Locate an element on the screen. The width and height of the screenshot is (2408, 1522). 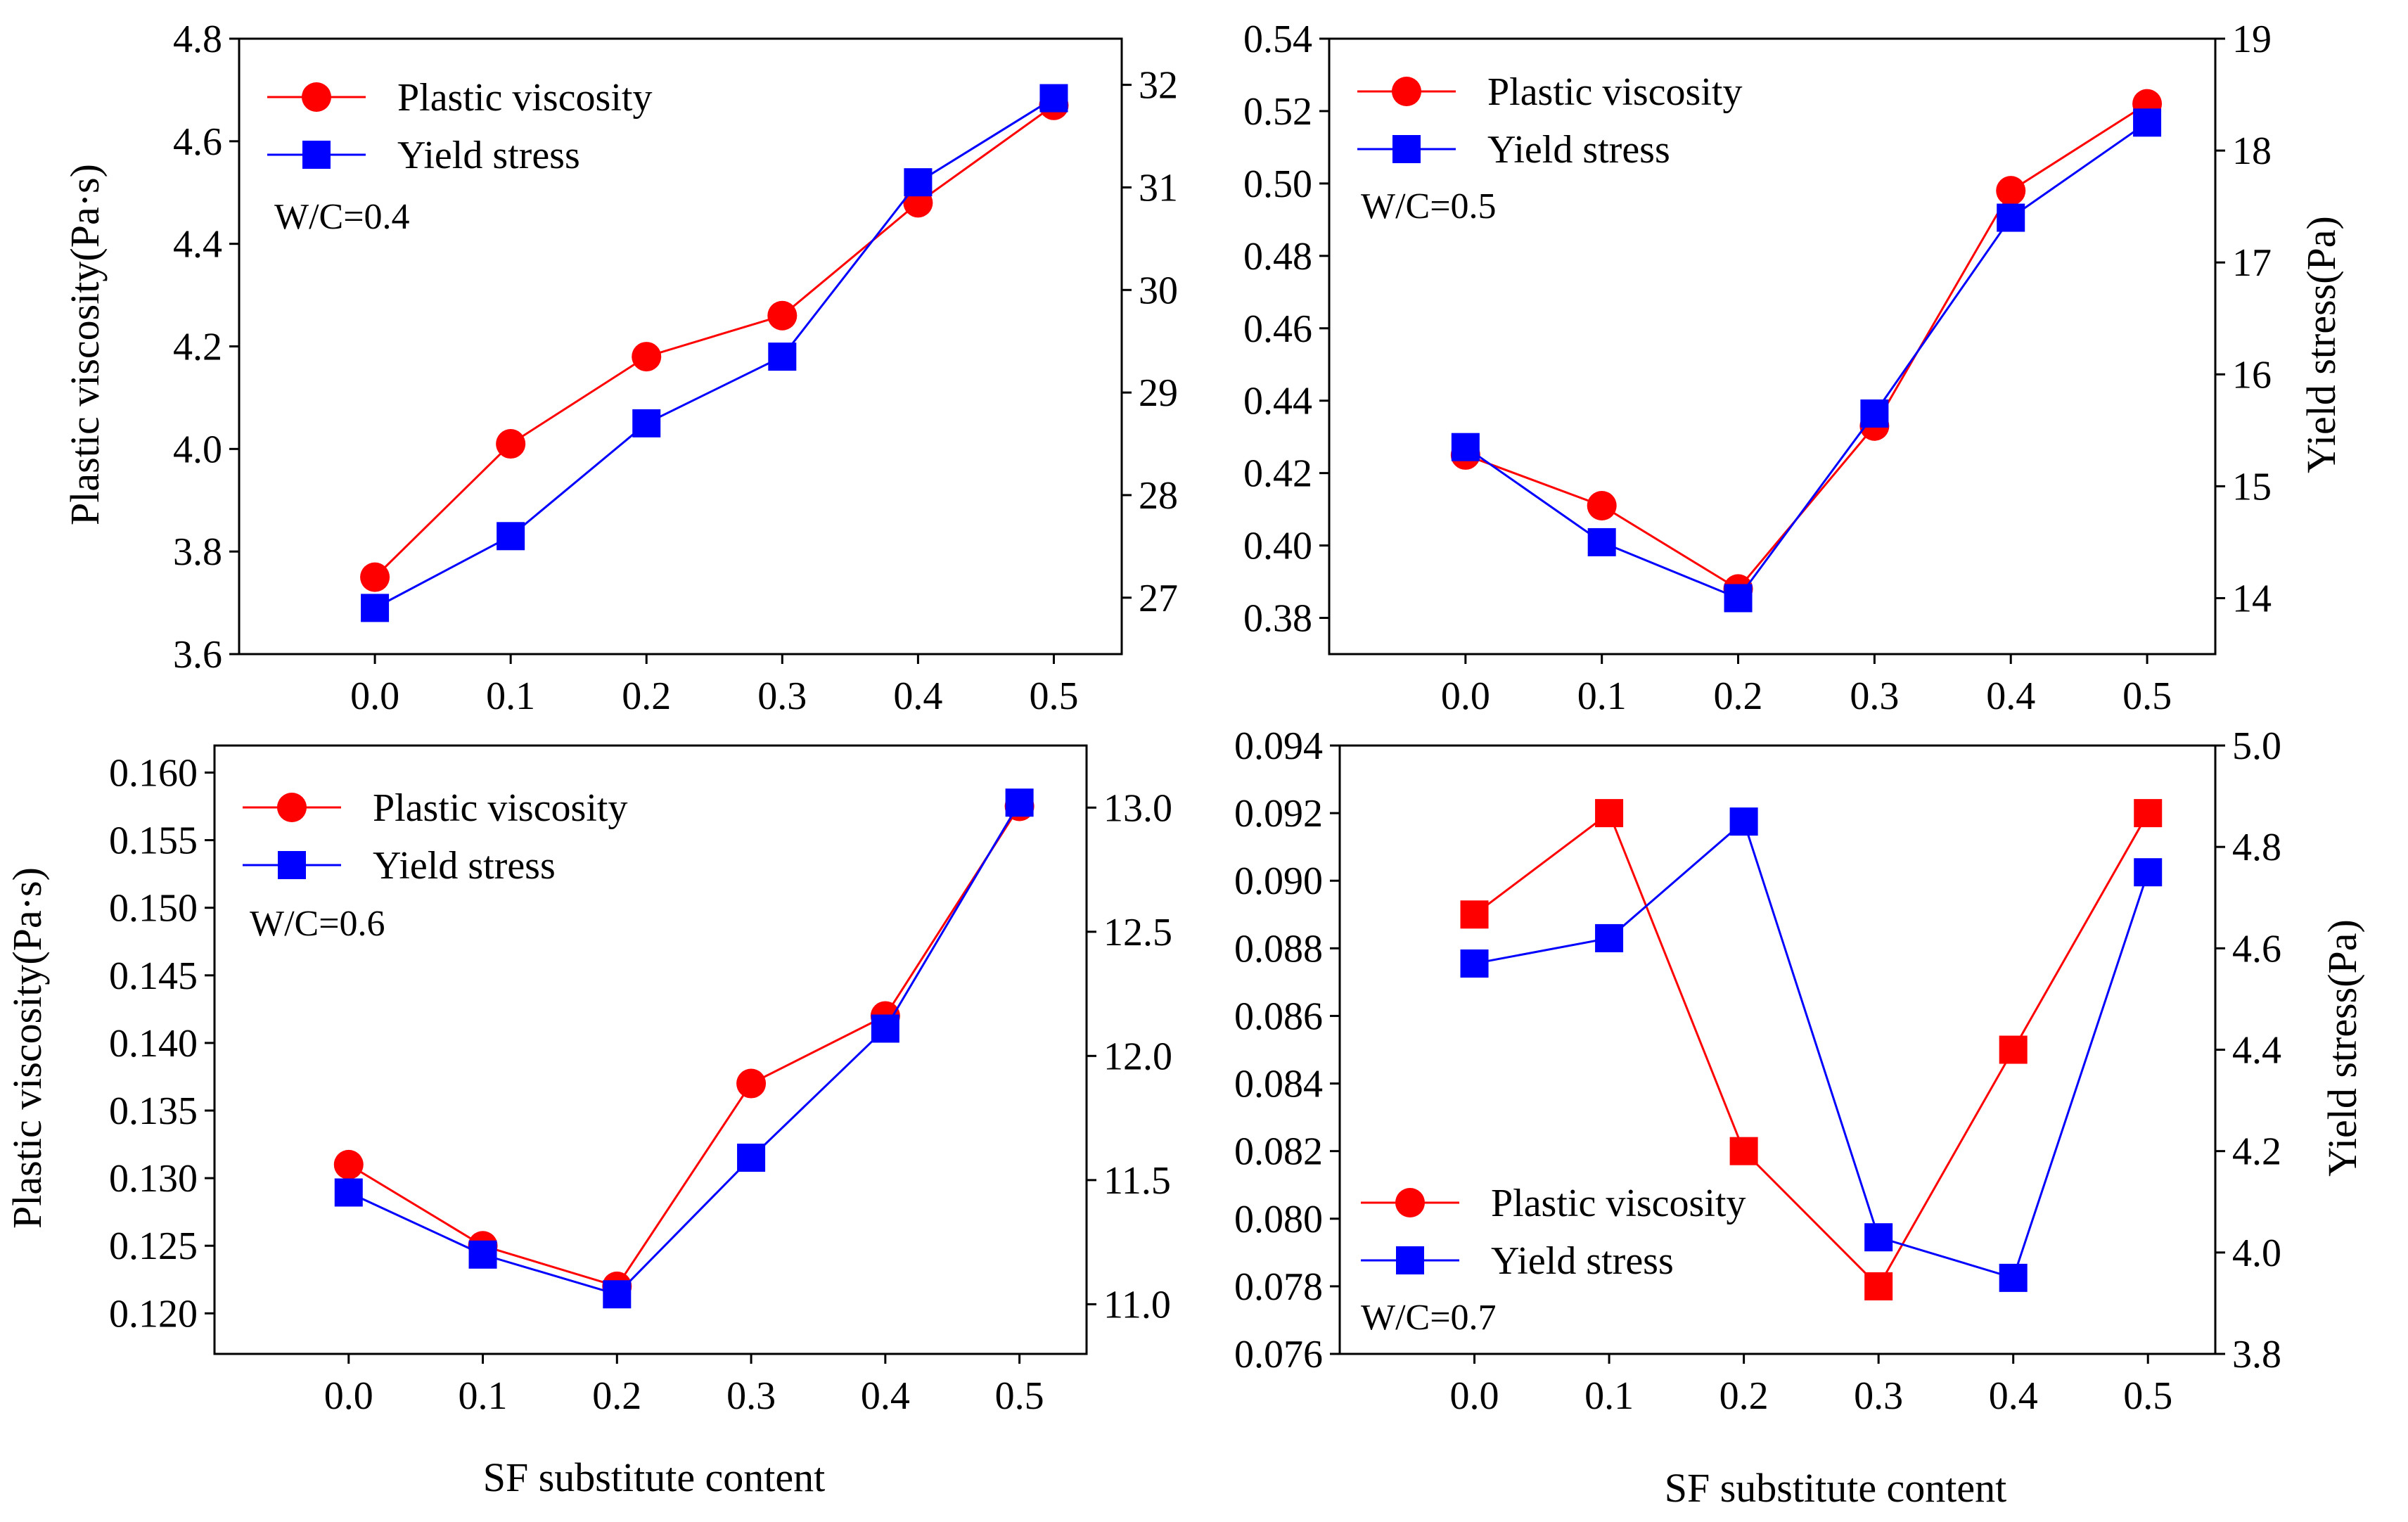
y2-tick-label: 12.0 is located at coordinates (1137, 1057).